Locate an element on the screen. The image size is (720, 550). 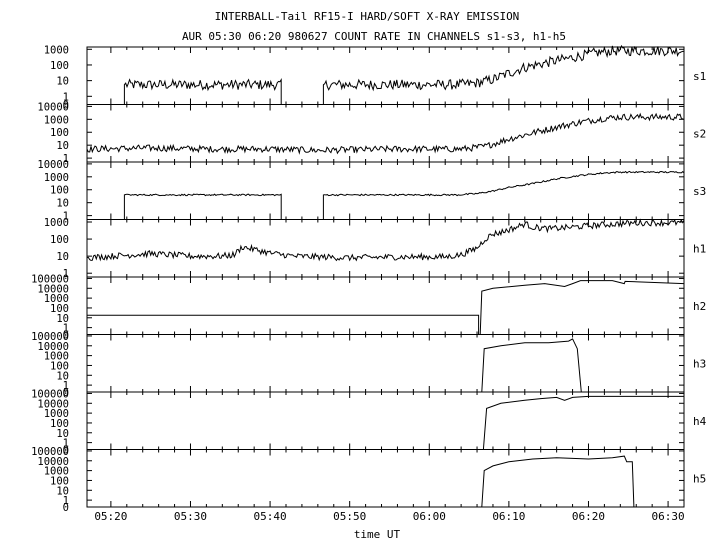
x-tick-label: 06:10 is located at coordinates (508, 516).